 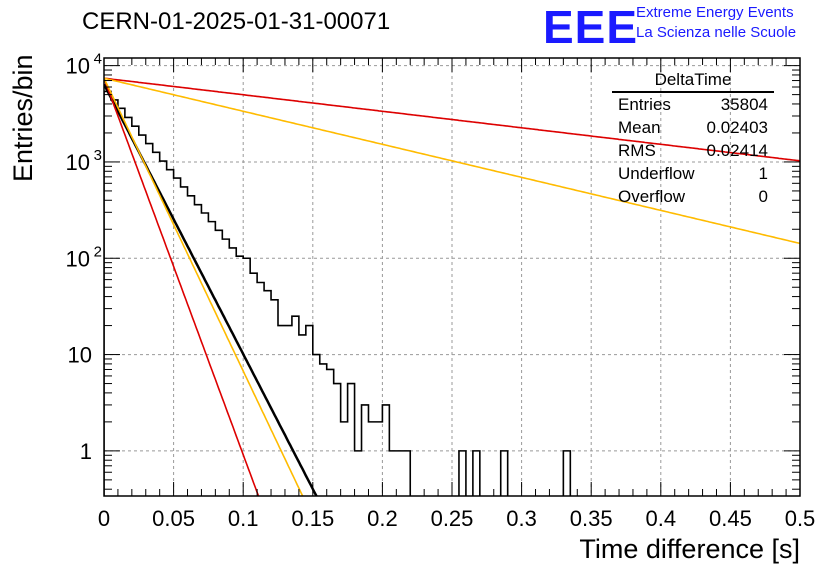 What do you see at coordinates (800, 518) in the screenshot?
I see `x-tick-label: 0.5` at bounding box center [800, 518].